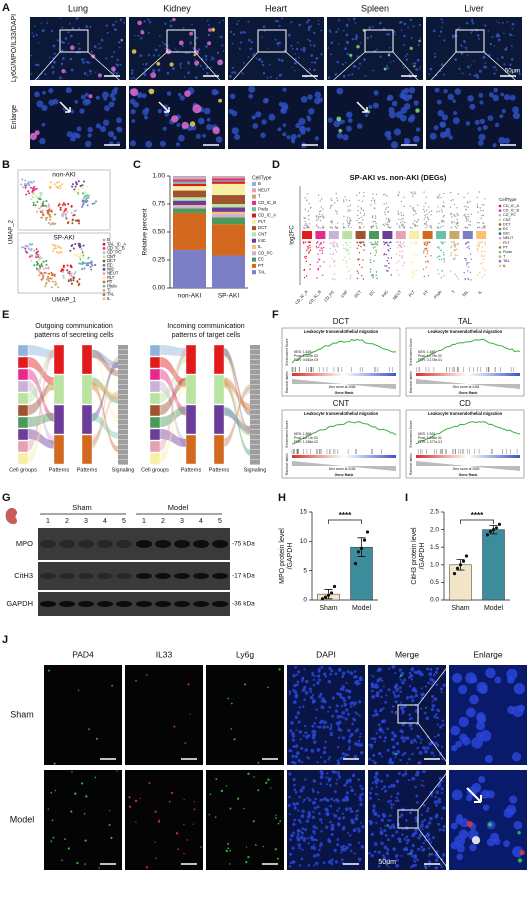 The width and height of the screenshot is (531, 900). Describe the element at coordinates (262, 227) in the screenshot. I see `legend-label: DCT` at that location.